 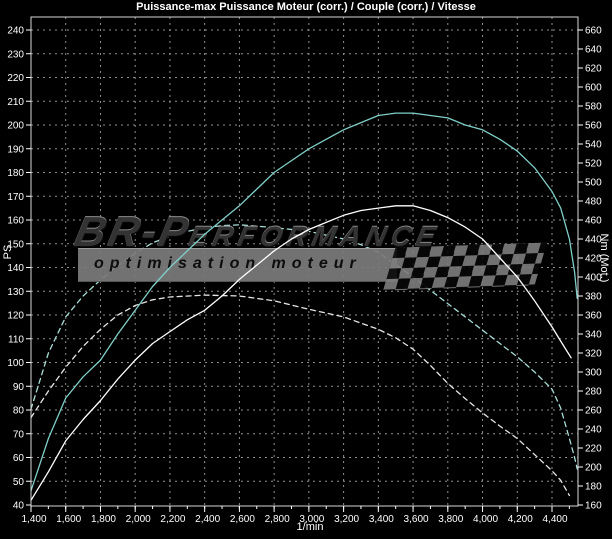 I want to click on right-tick-label: 420, so click(x=593, y=259).